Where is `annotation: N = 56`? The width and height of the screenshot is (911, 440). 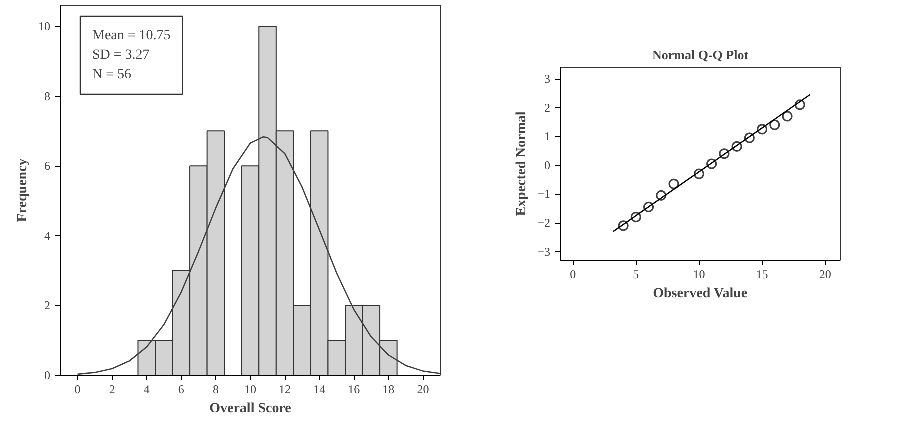
annotation: N = 56 is located at coordinates (112, 75).